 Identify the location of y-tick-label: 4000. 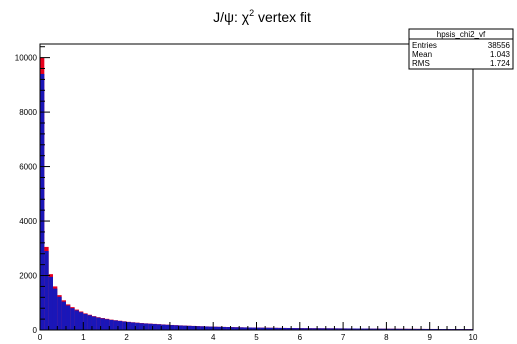
(28, 221).